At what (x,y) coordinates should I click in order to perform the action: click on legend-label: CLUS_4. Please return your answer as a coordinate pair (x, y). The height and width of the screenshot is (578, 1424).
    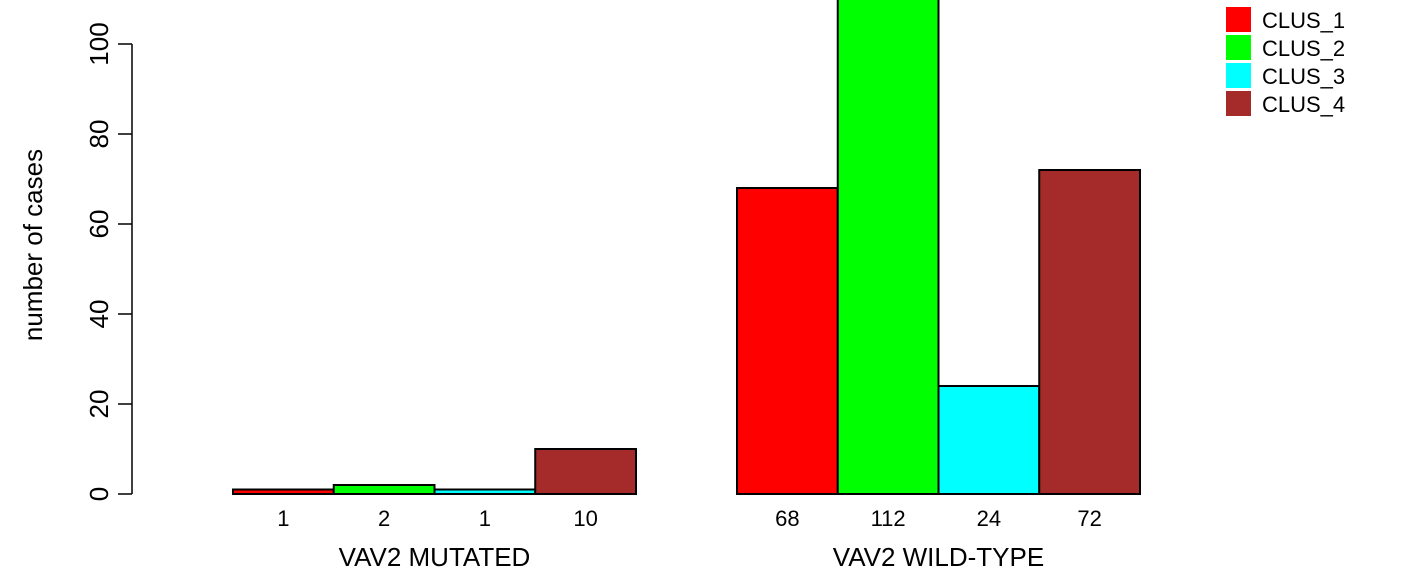
    Looking at the image, I should click on (1303, 104).